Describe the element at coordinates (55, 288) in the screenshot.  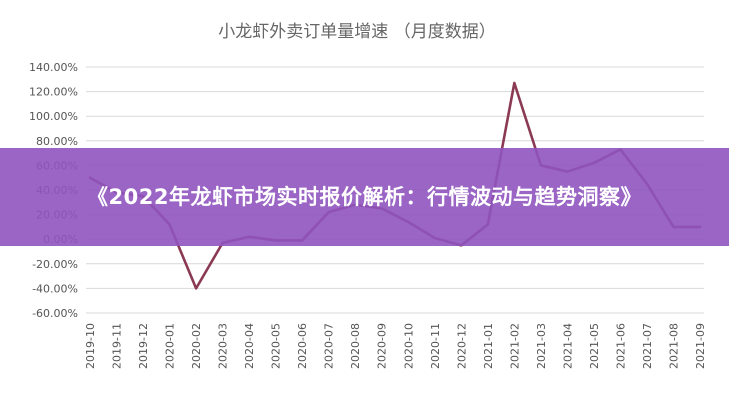
I see `y-tick-label: -40.00%` at that location.